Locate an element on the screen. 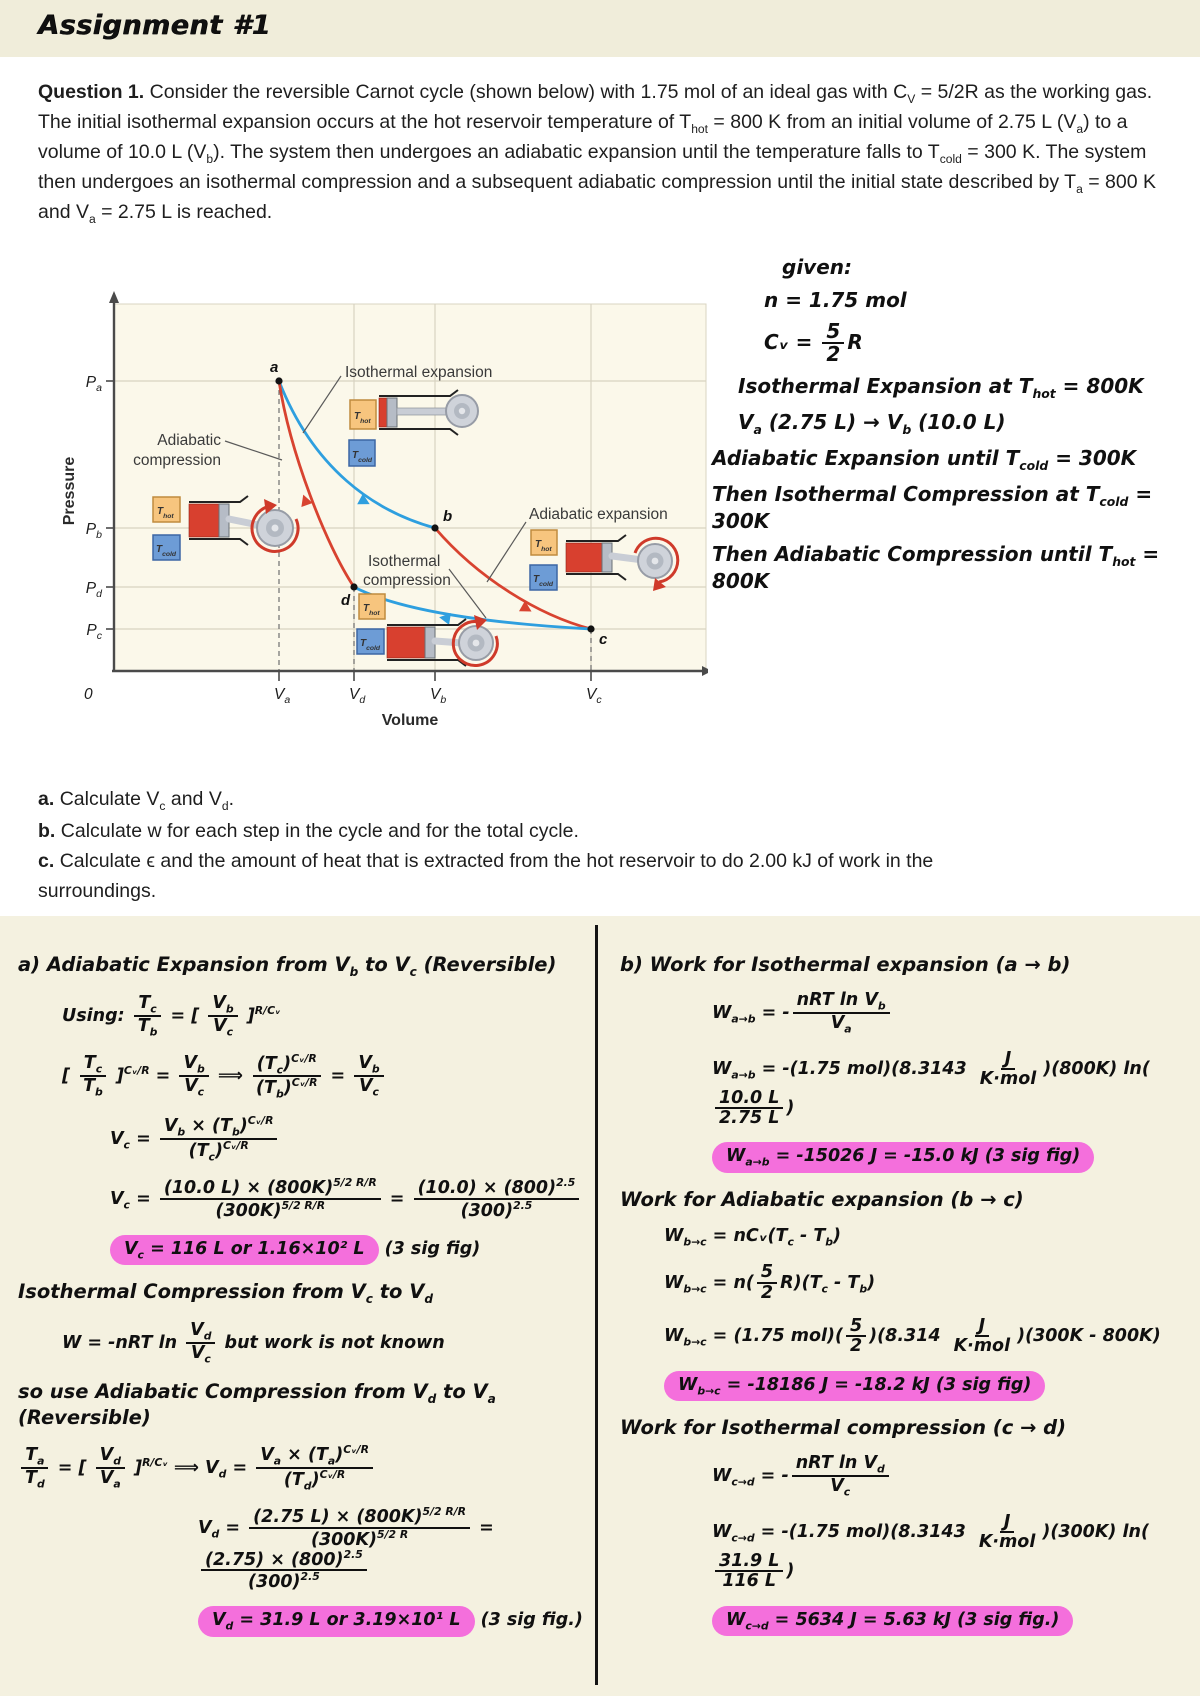 The height and width of the screenshot is (1696, 1200). work-line: Wb→c = nCᵥ(Tc - Tb) is located at coordinates (929, 1237).